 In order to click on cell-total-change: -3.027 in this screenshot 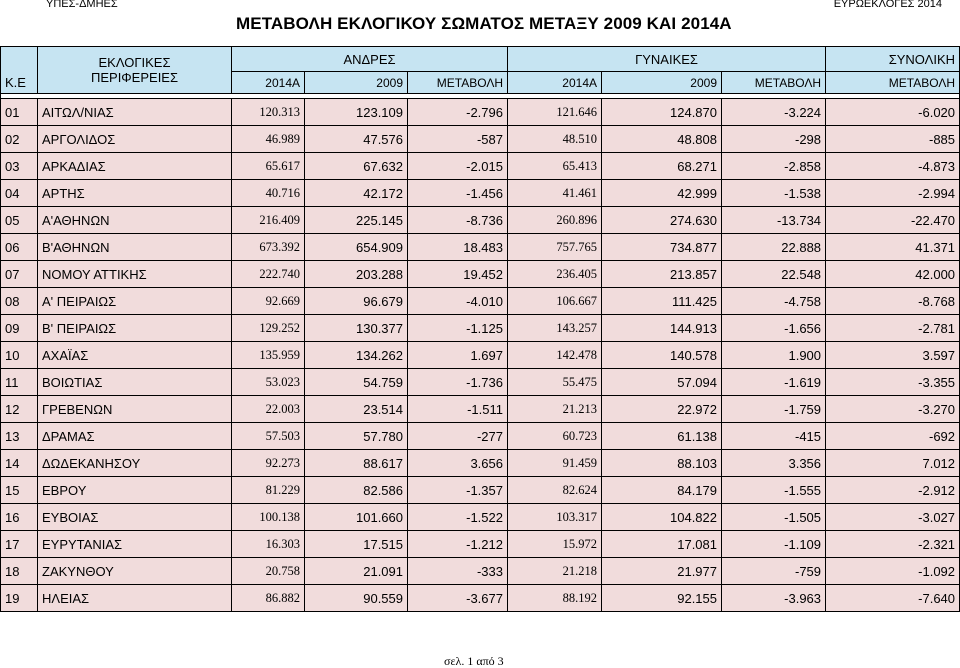, I will do `click(892, 517)`.